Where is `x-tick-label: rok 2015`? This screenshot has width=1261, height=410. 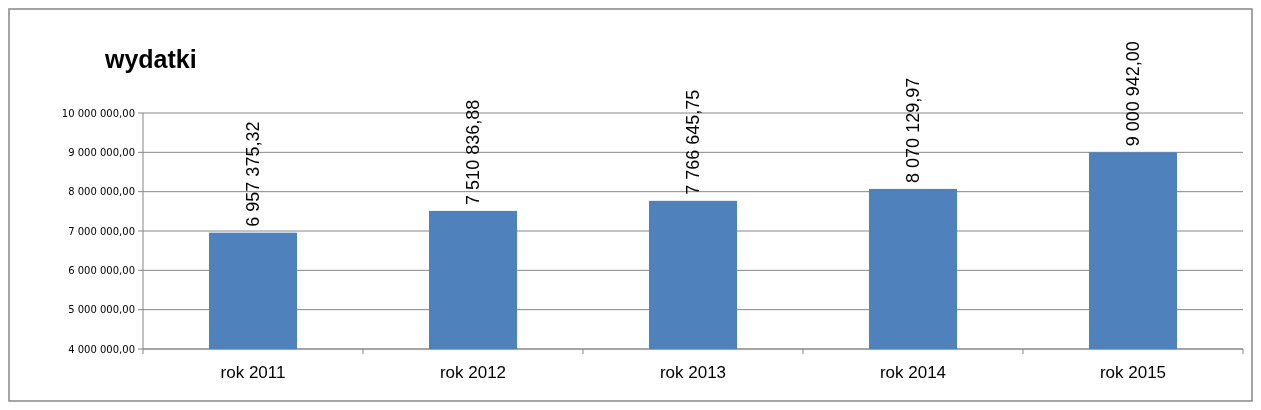 x-tick-label: rok 2015 is located at coordinates (1133, 372).